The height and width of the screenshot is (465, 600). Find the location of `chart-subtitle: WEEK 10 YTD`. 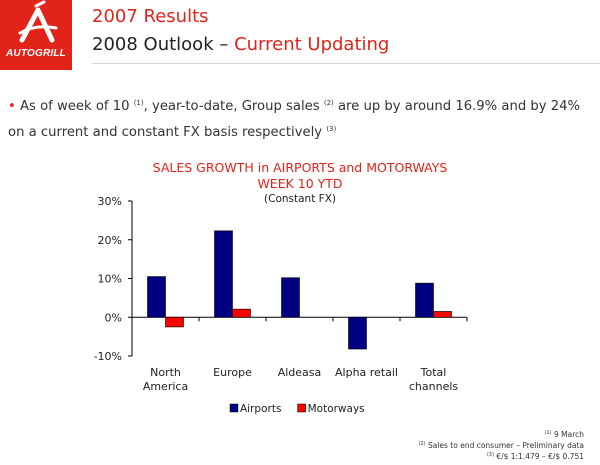

chart-subtitle: WEEK 10 YTD is located at coordinates (300, 183).